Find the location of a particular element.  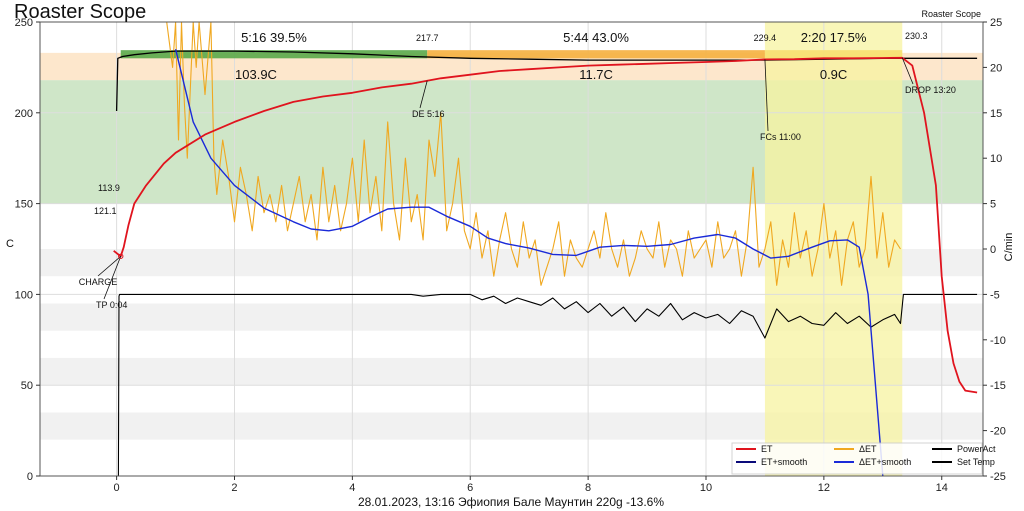

legend: ET ΔET PowerAct ET+smooth ΔET+smooth Set Temp is located at coordinates (863, 458).